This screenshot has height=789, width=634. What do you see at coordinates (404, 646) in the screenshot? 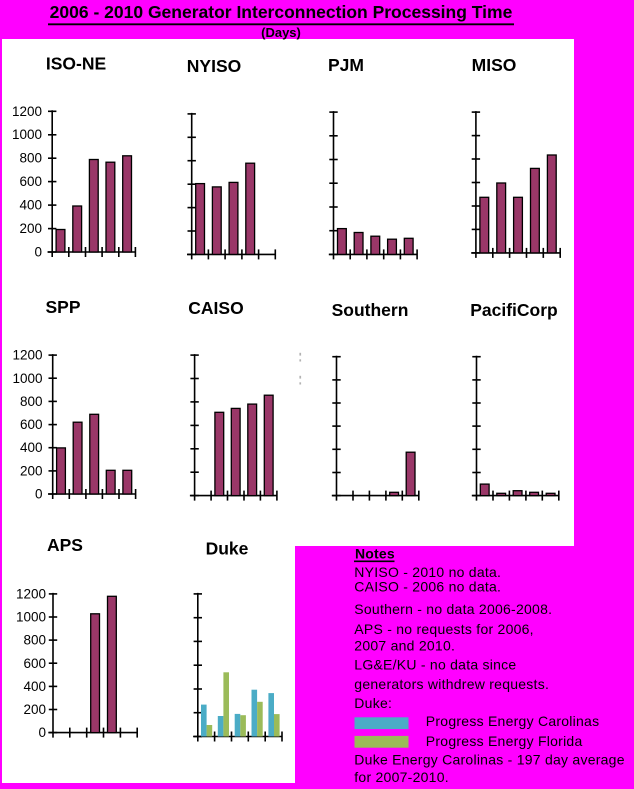
I see `svg-text: 2007 and 2010.` at bounding box center [404, 646].